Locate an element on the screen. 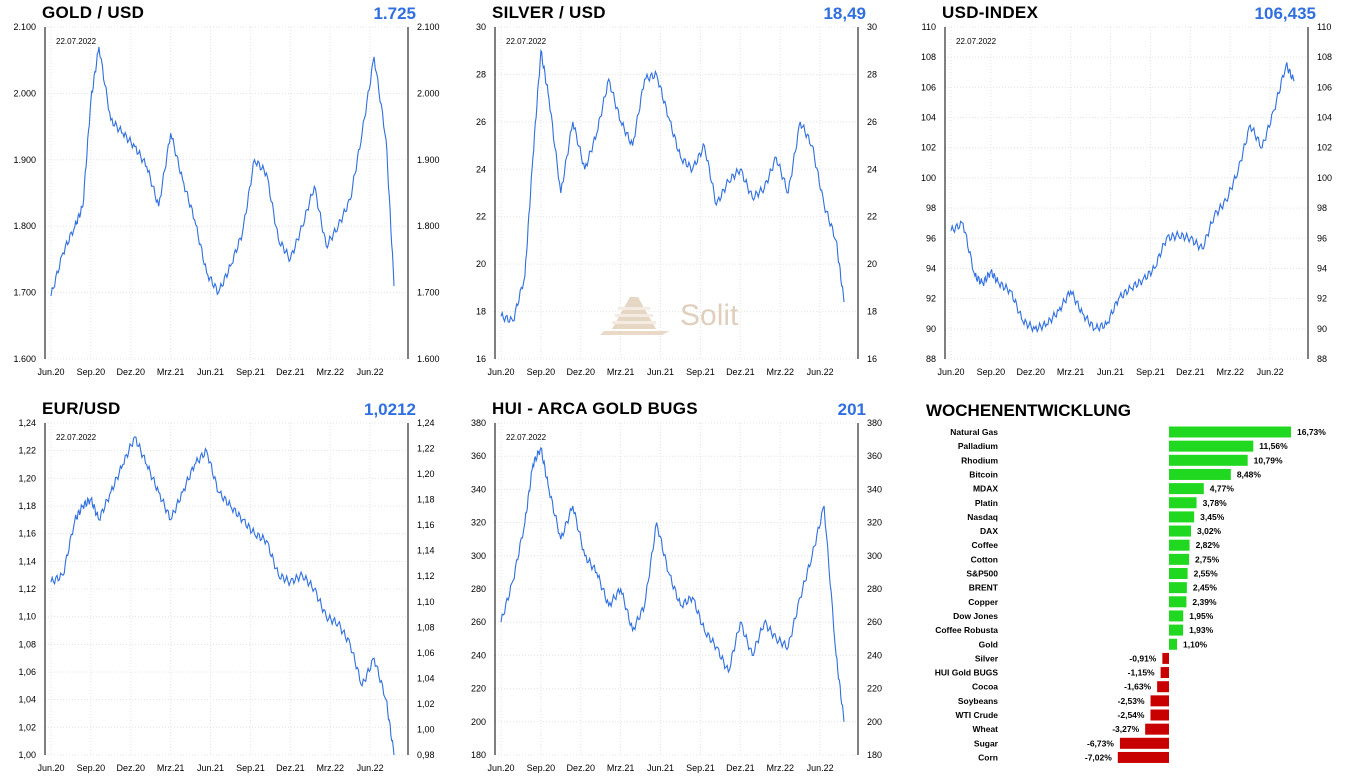 The height and width of the screenshot is (783, 1347). weekly-value-label: -7,02% is located at coordinates (1098, 757).